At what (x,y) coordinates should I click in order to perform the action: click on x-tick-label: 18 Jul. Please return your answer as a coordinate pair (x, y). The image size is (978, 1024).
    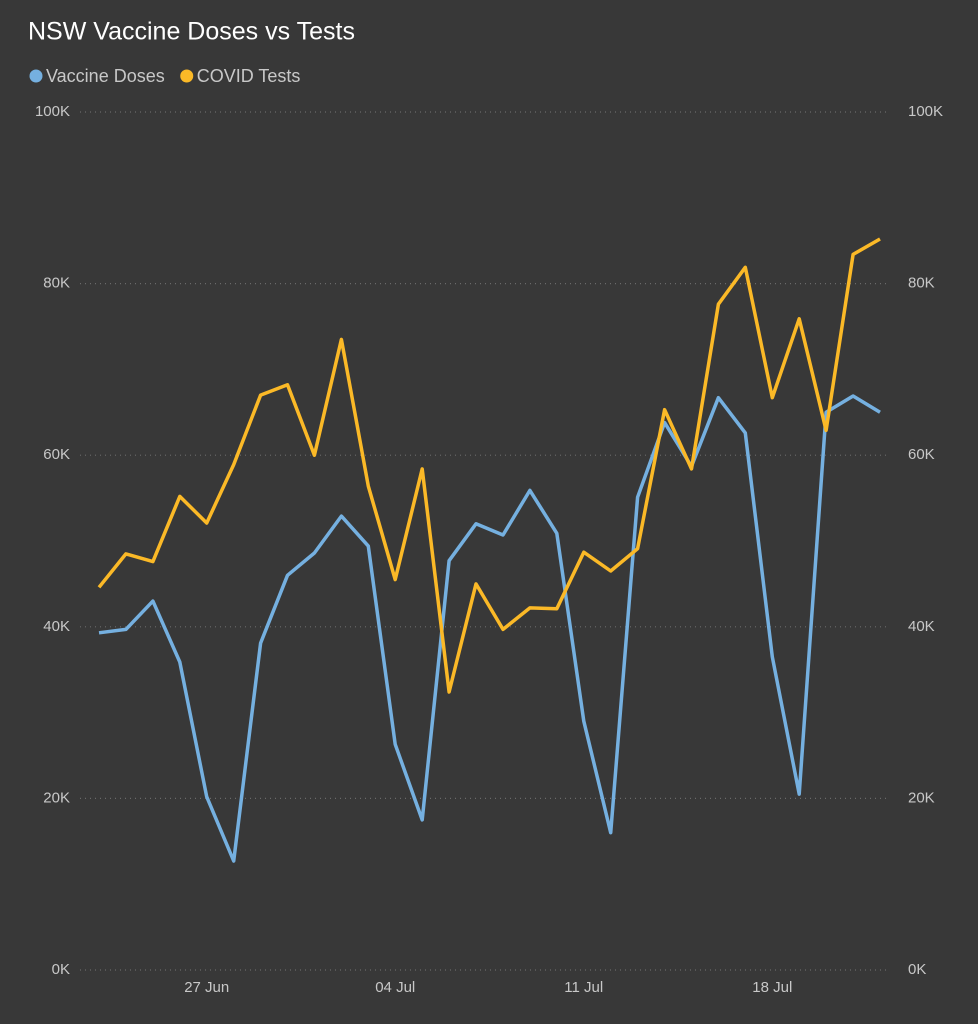
    Looking at the image, I should click on (772, 987).